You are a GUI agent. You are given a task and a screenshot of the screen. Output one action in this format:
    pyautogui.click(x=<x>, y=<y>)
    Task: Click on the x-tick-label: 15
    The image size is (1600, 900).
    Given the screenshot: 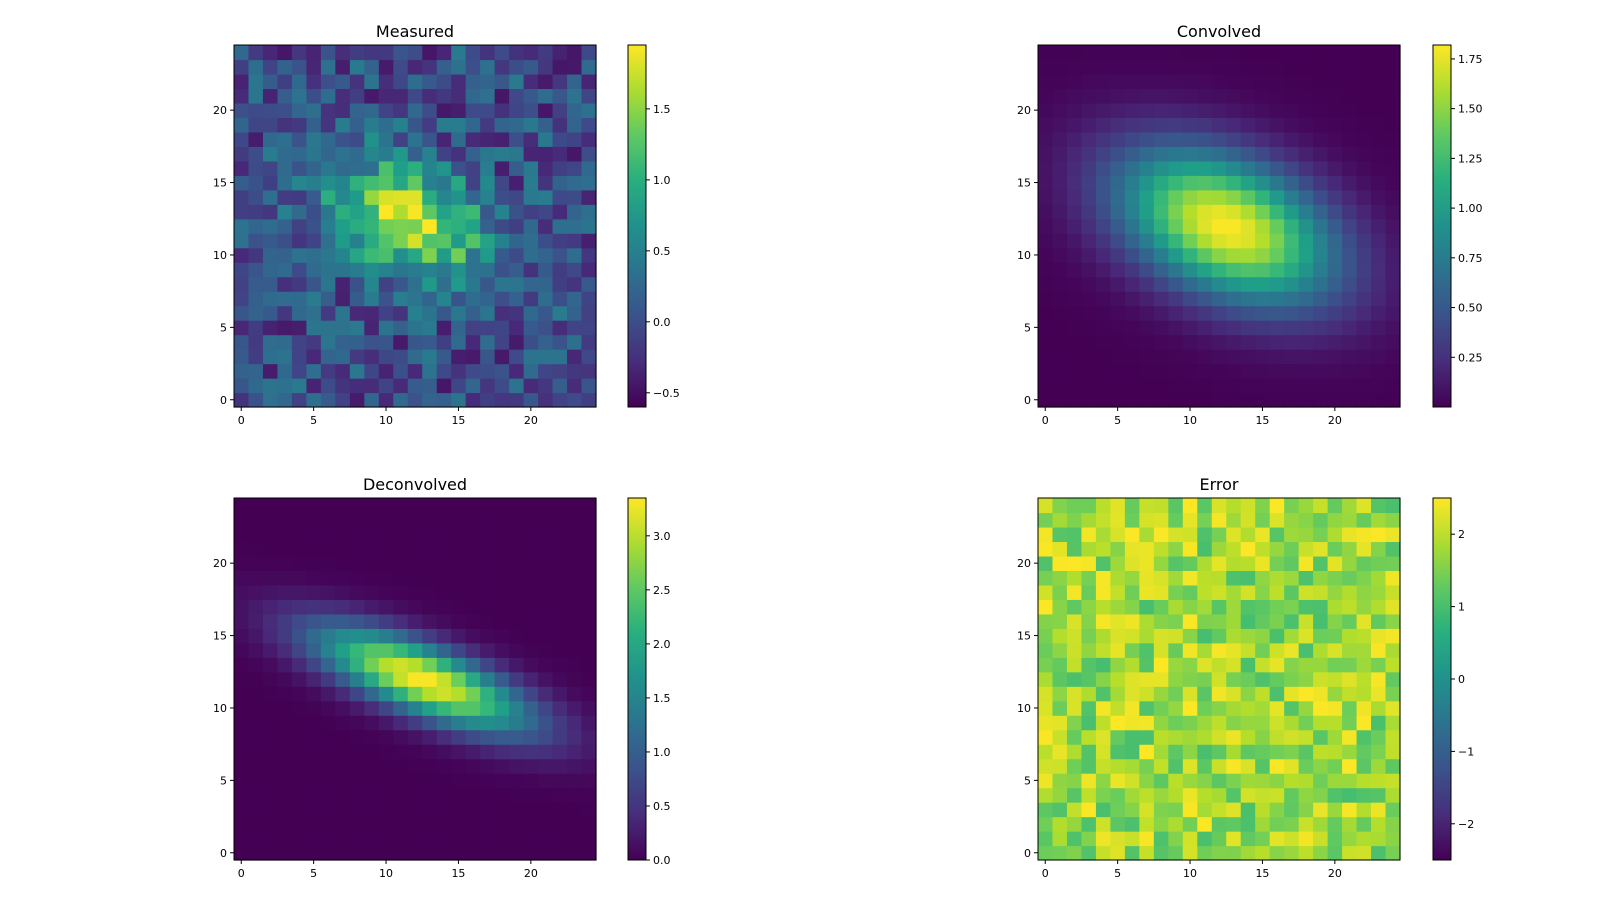 What is the action you would take?
    pyautogui.click(x=1262, y=420)
    